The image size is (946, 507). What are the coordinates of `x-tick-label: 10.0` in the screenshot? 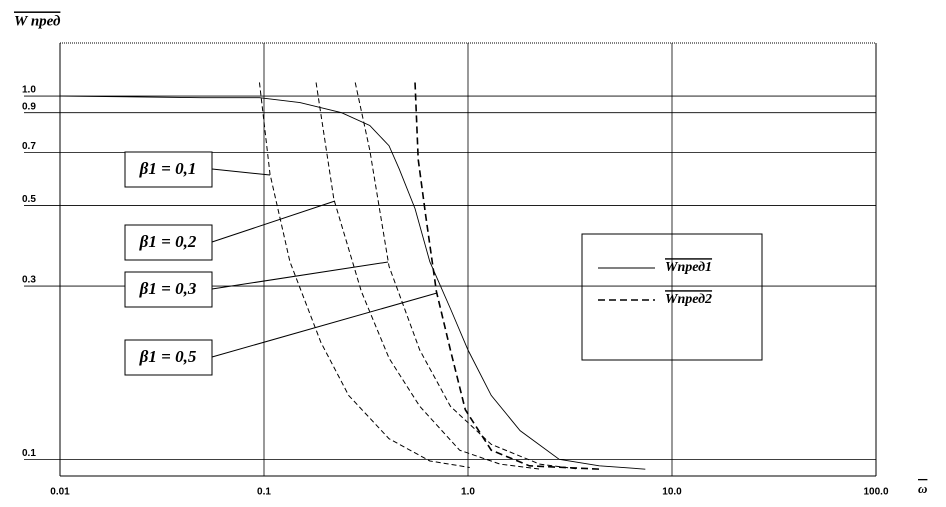 It's located at (672, 492).